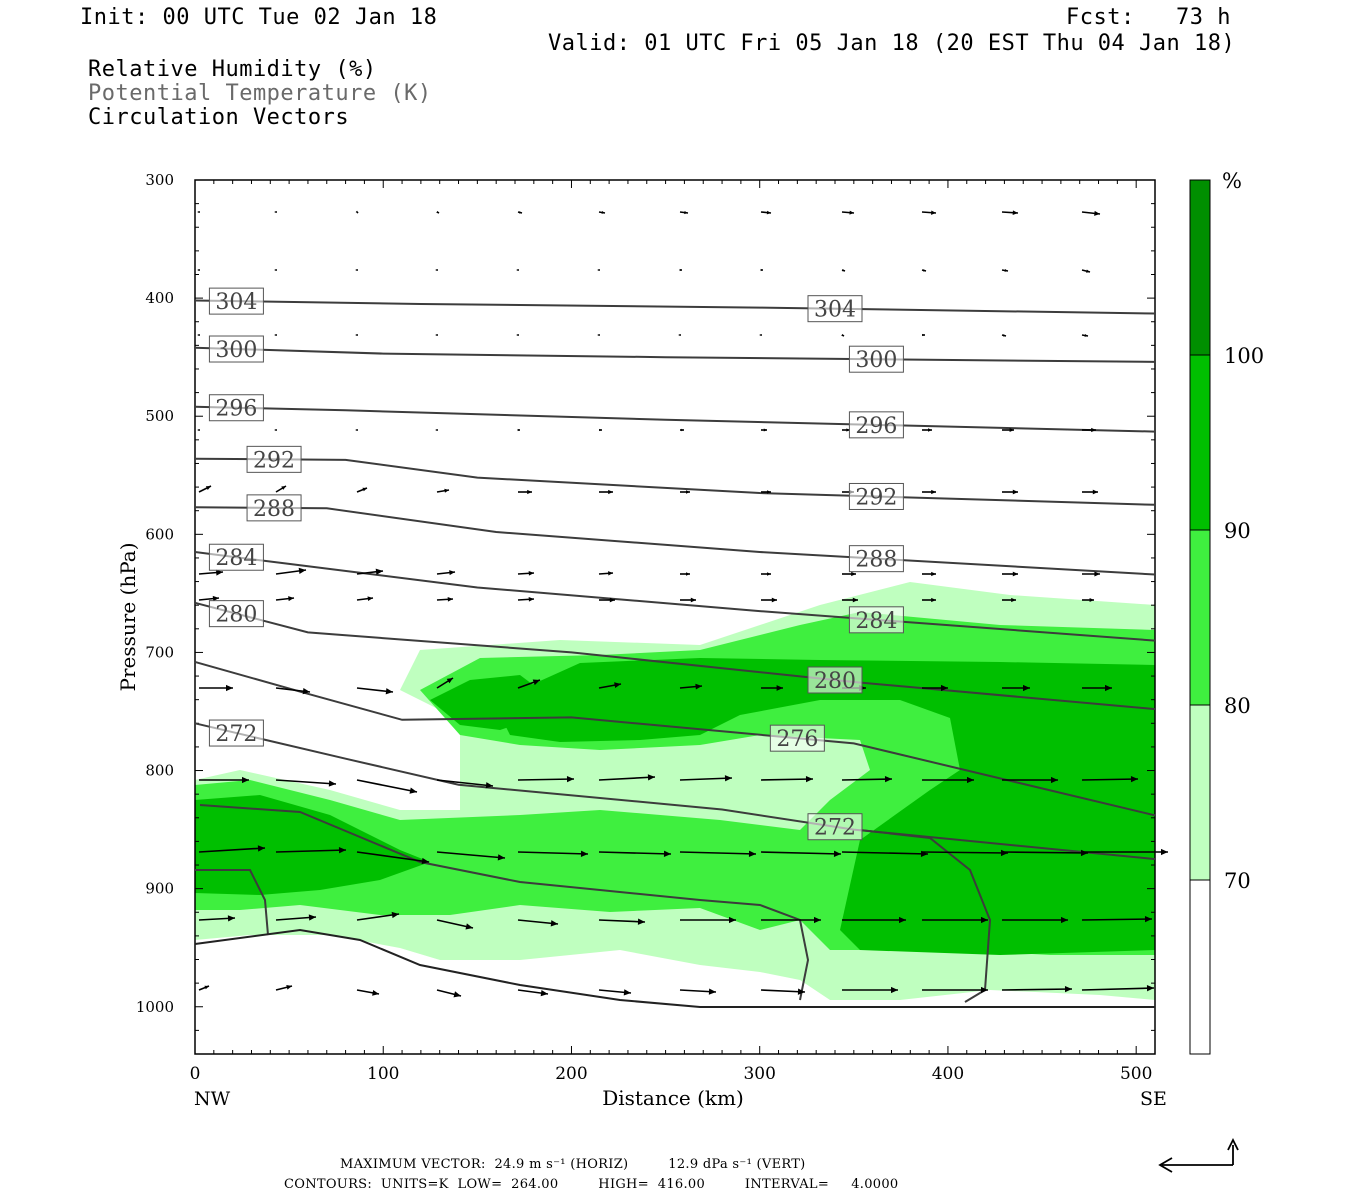 This screenshot has height=1200, width=1350. What do you see at coordinates (232, 69) in the screenshot?
I see `field-rh-label: Relative Humidity (%)` at bounding box center [232, 69].